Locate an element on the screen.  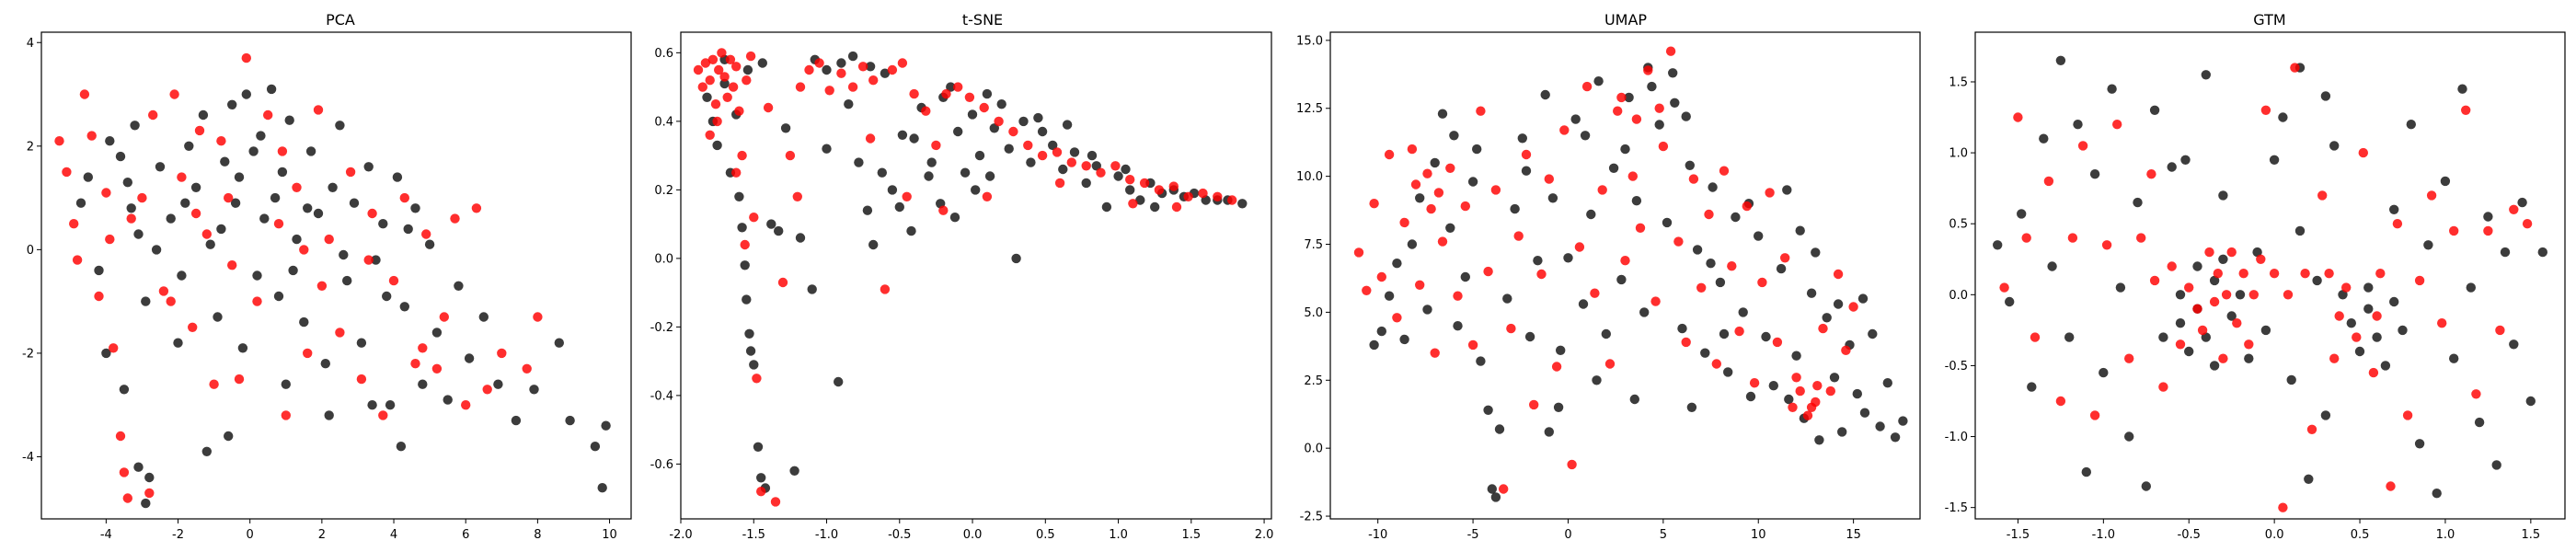
umap-xtick-label-4: 10 is located at coordinates (1758, 535).